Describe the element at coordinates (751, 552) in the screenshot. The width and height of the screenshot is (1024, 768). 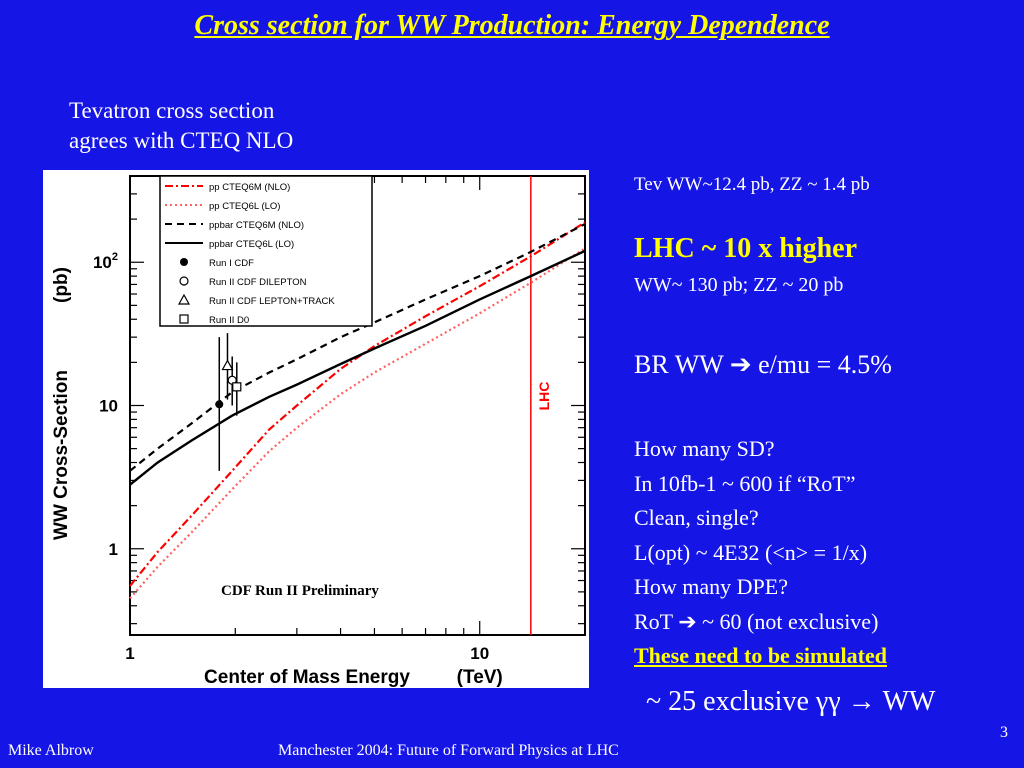
I see `question-line: L(opt) ~ 4E32 (<n> = 1/x)` at that location.